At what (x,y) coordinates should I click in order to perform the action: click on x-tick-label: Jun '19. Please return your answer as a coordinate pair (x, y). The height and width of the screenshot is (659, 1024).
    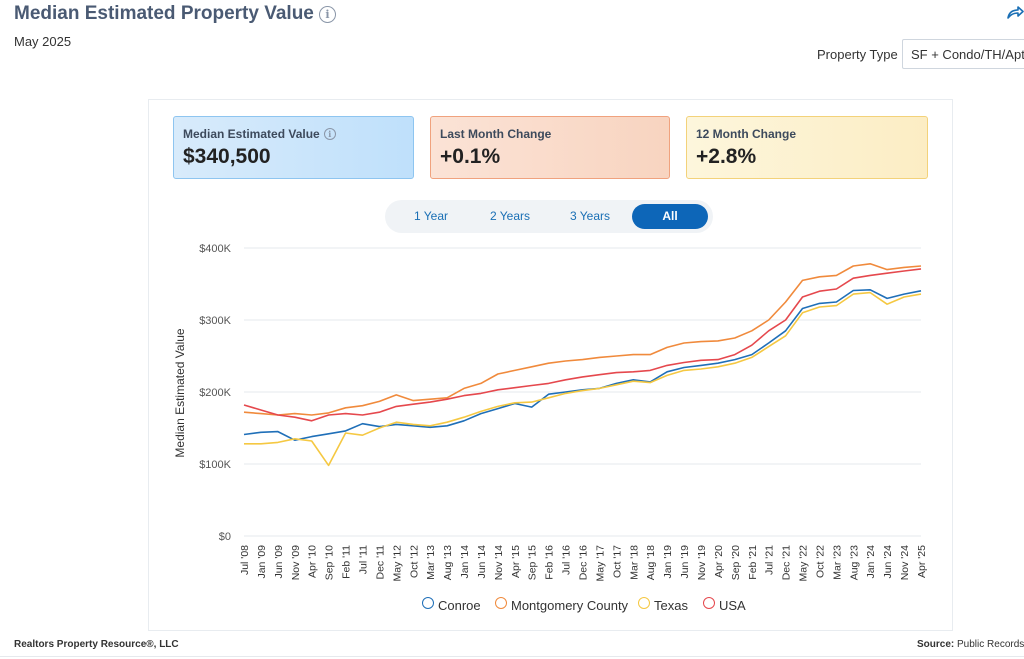
    Looking at the image, I should click on (685, 562).